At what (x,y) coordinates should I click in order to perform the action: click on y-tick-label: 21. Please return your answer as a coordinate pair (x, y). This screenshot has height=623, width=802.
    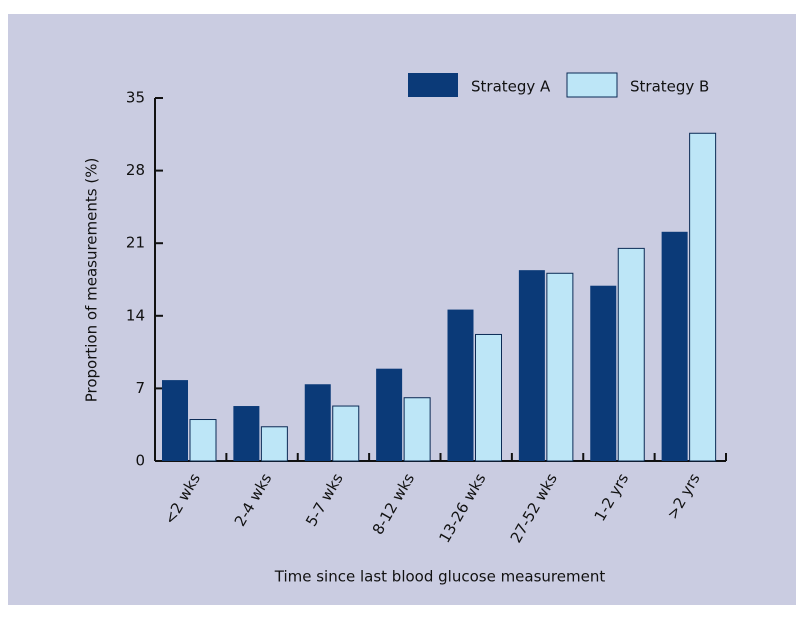
    Looking at the image, I should click on (135, 243).